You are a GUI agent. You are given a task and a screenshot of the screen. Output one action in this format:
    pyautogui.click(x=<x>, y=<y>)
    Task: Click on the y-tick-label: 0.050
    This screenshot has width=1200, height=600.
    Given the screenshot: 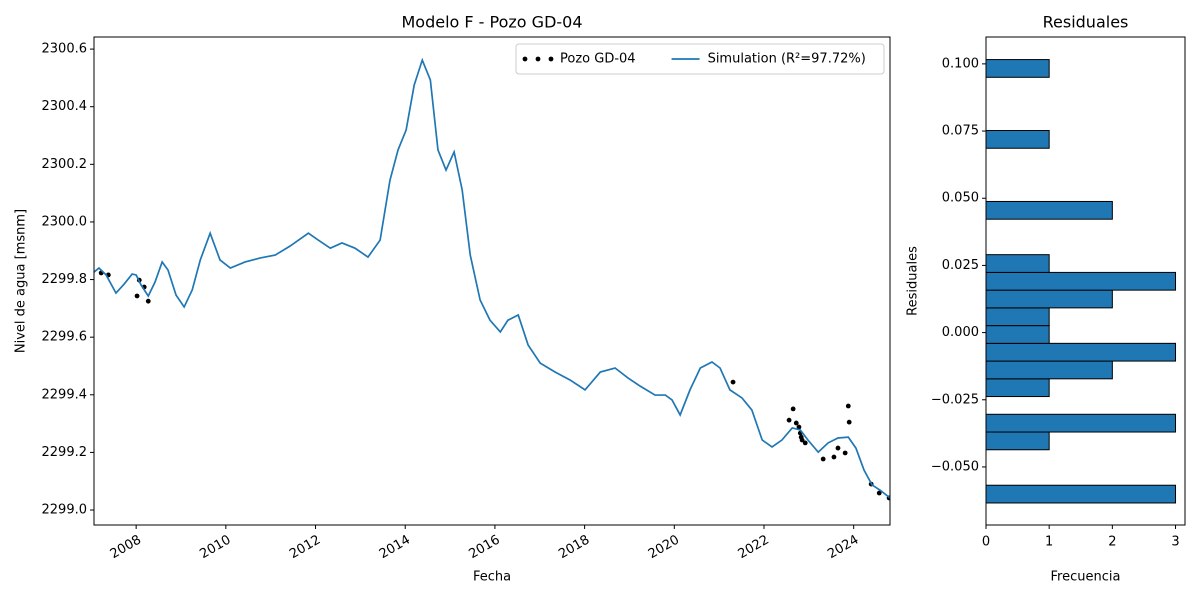 What is the action you would take?
    pyautogui.click(x=960, y=198)
    